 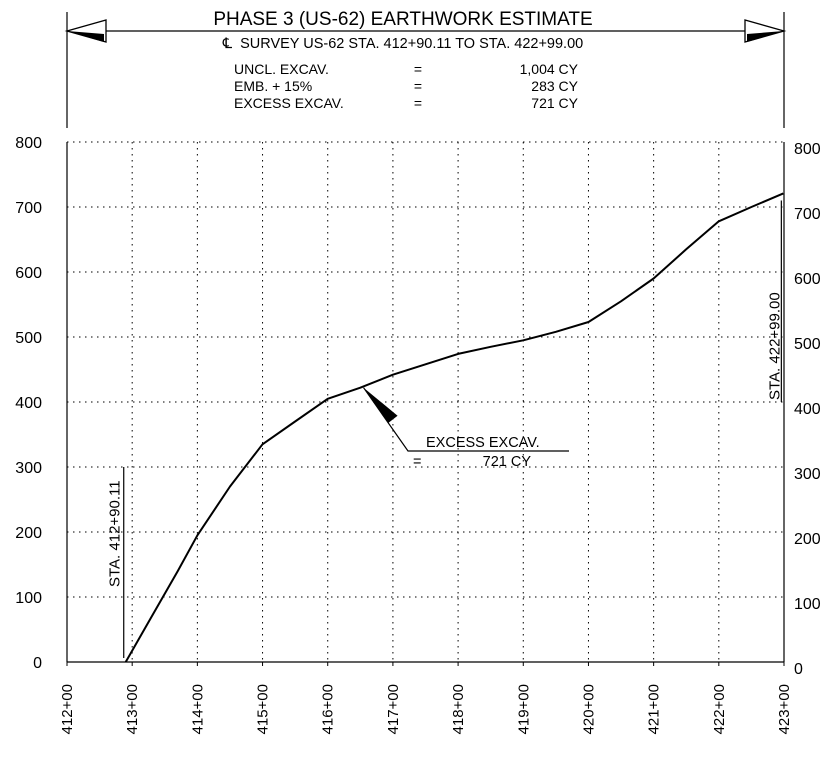 I want to click on y-tick-label-right: 600, so click(x=807, y=279).